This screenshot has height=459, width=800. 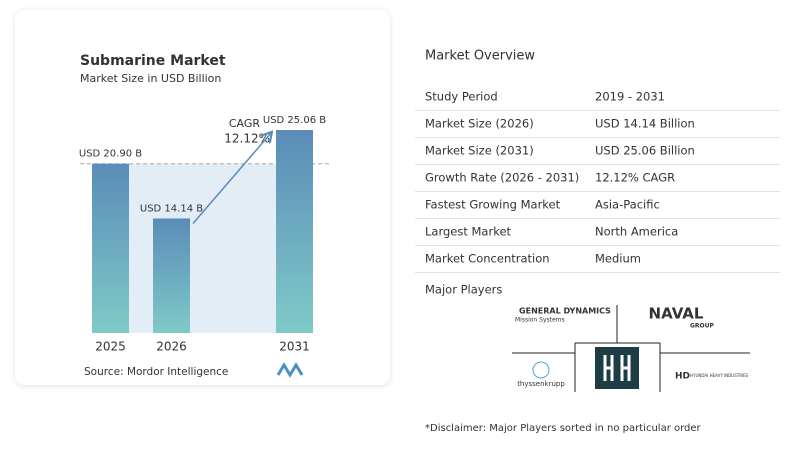 What do you see at coordinates (479, 124) in the screenshot?
I see `overview-label: Market Size (2026)` at bounding box center [479, 124].